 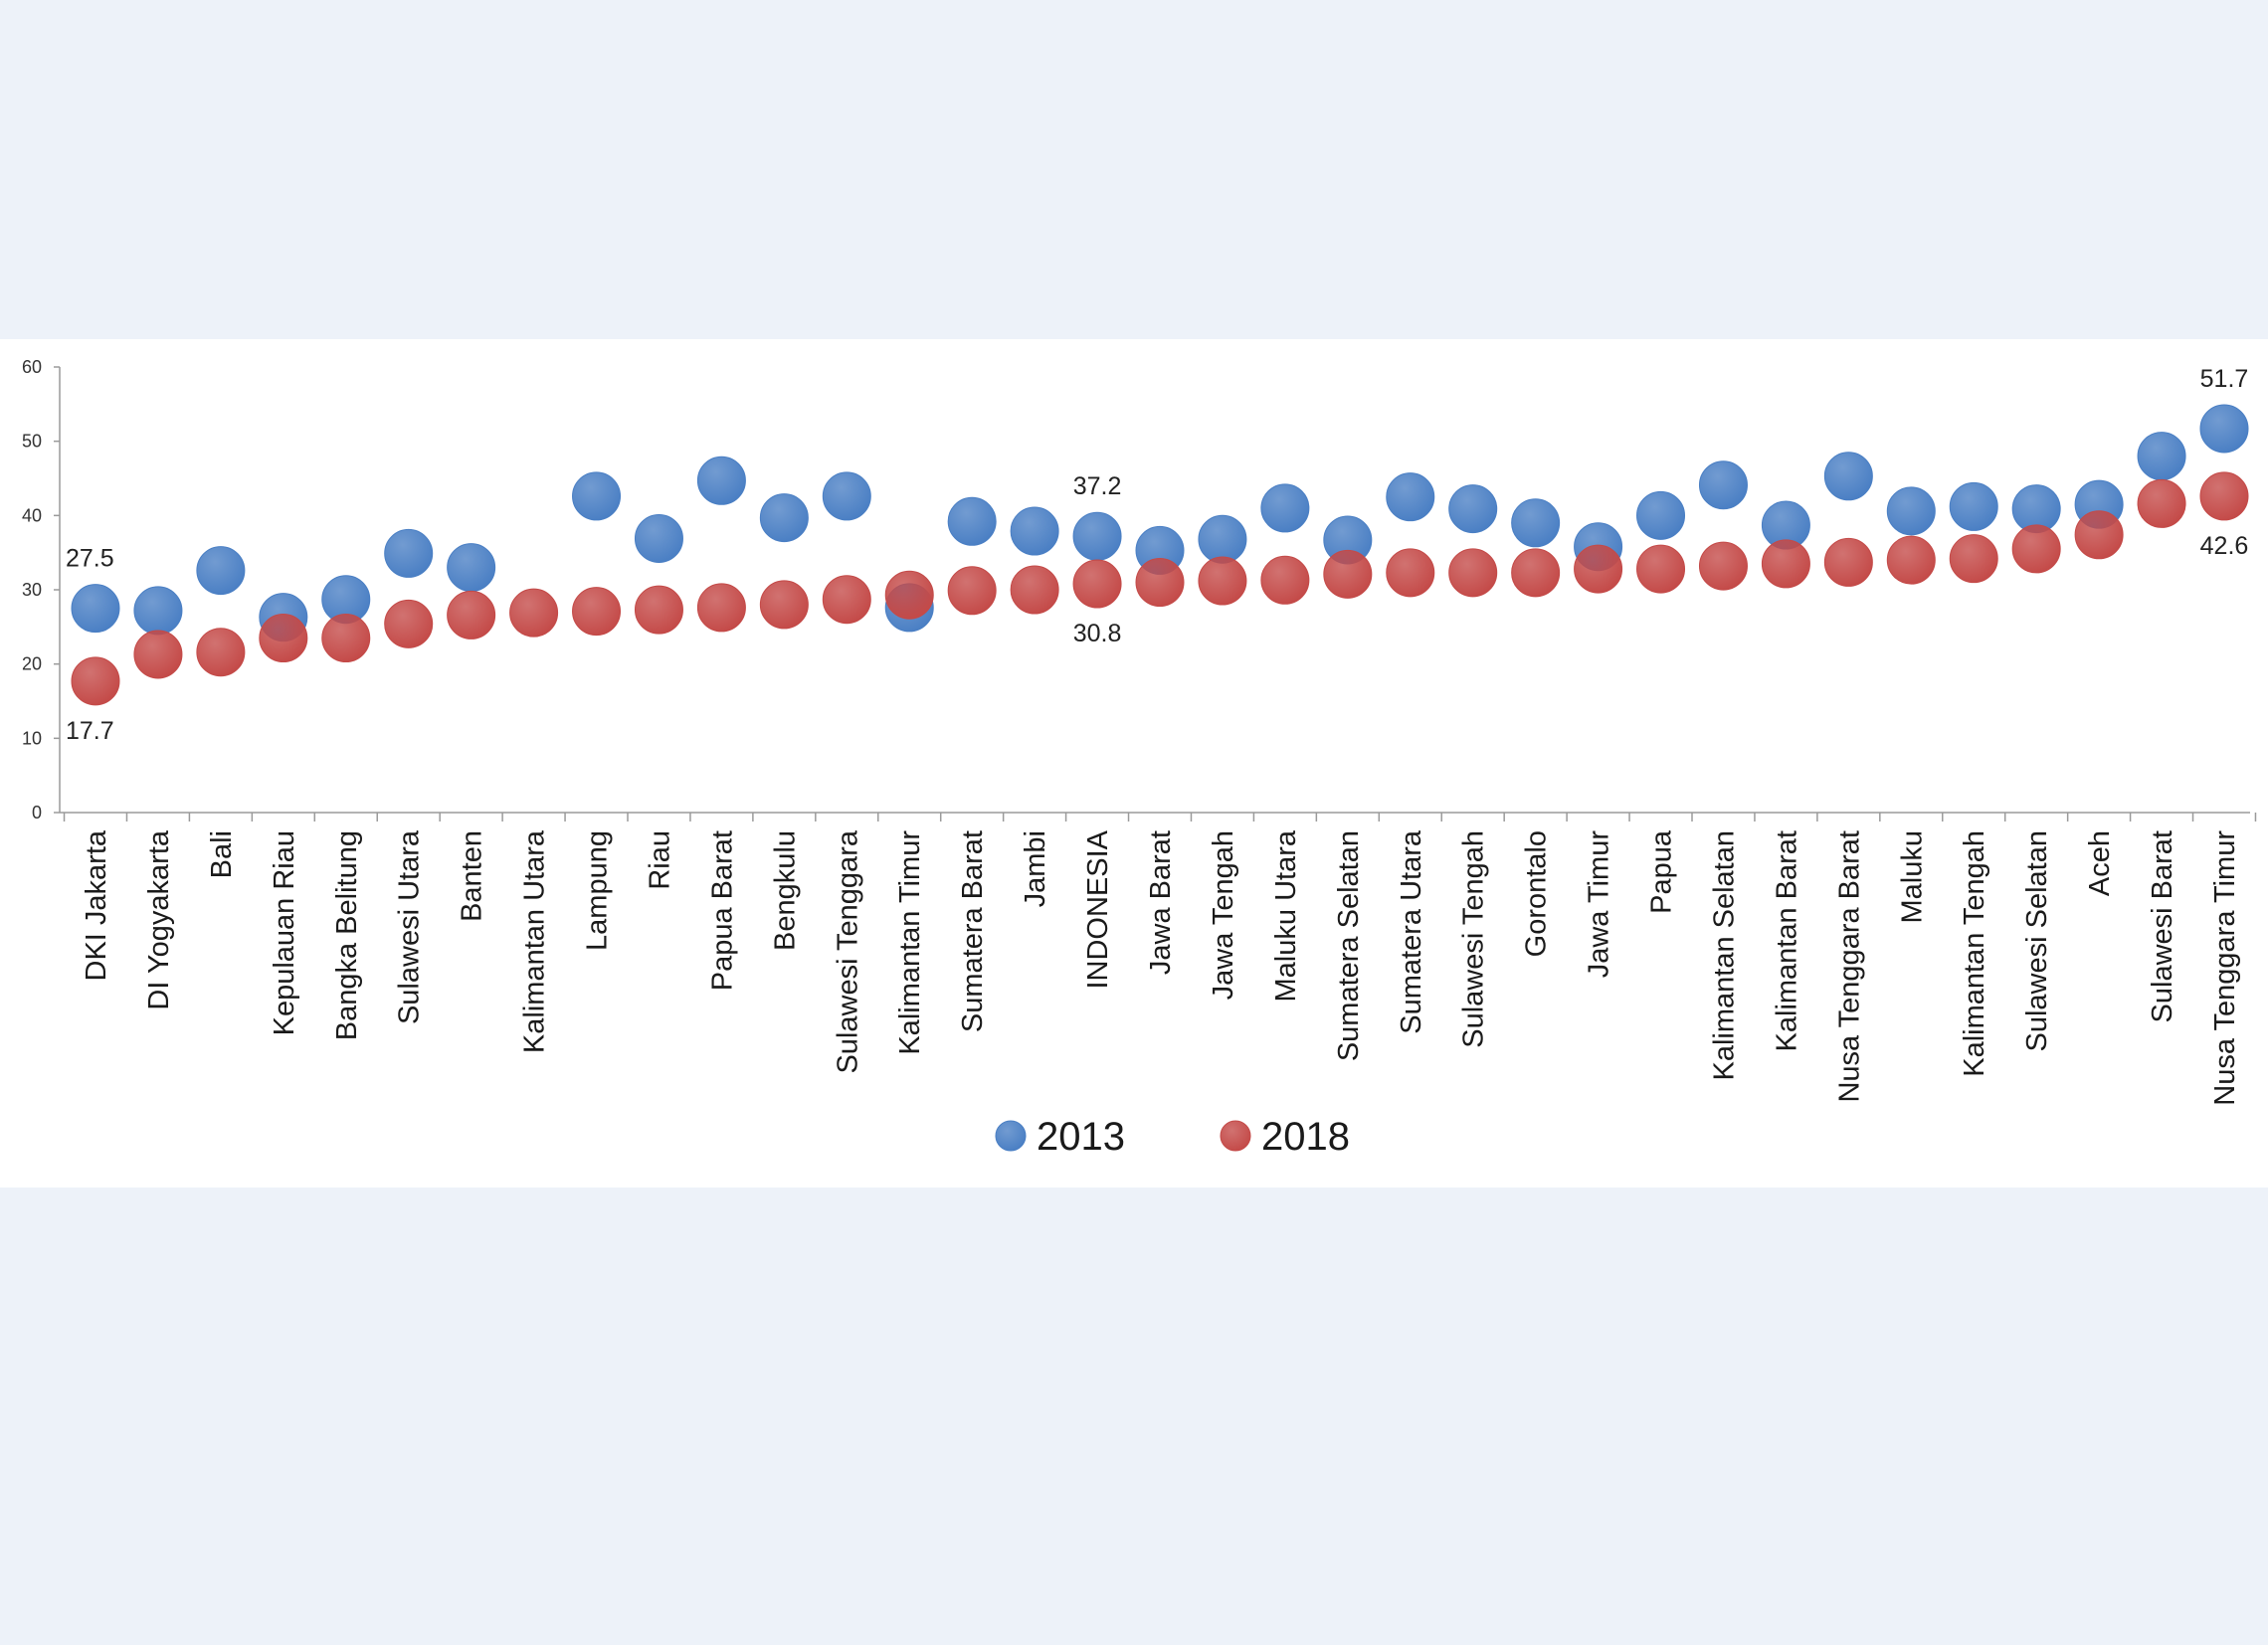 I want to click on y-tick-label: 20, so click(x=32, y=664).